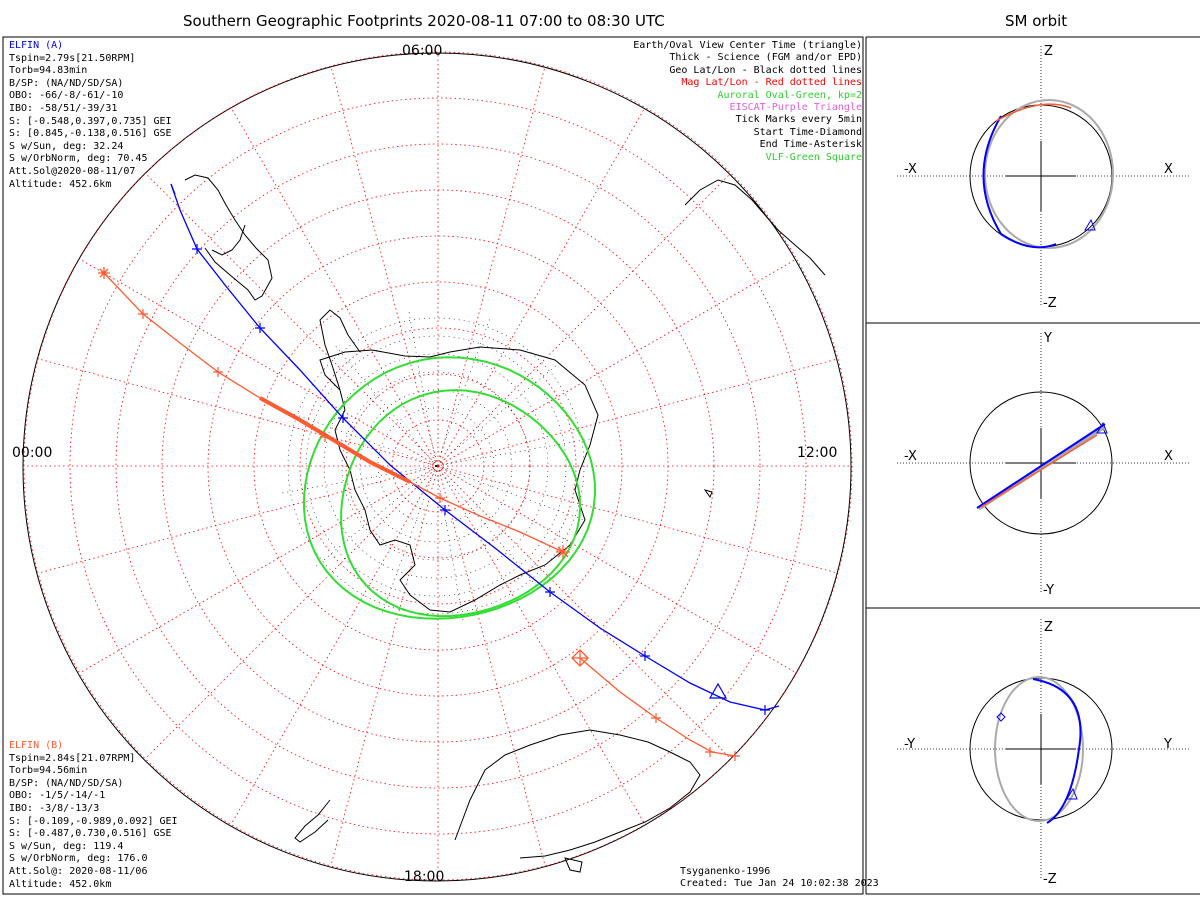 This screenshot has width=1200, height=900. What do you see at coordinates (573, 865) in the screenshot?
I see `tasmania` at bounding box center [573, 865].